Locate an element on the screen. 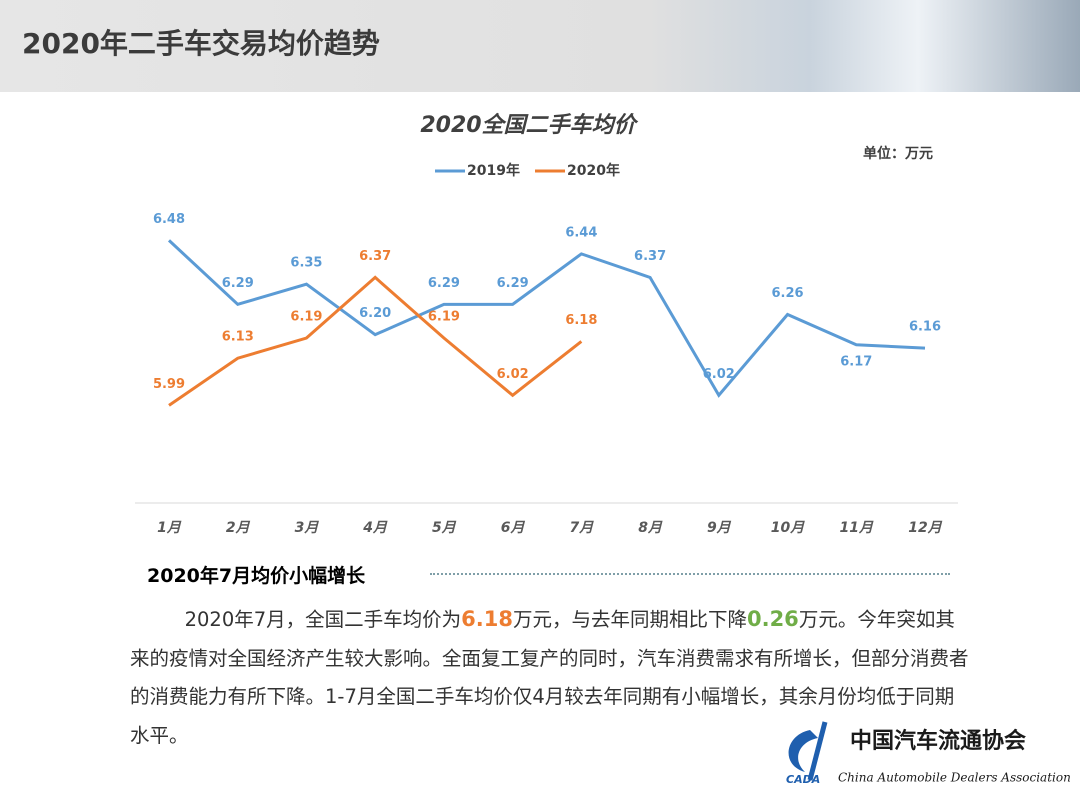 This screenshot has height=790, width=1080. highlight: 0.26 is located at coordinates (772, 619).